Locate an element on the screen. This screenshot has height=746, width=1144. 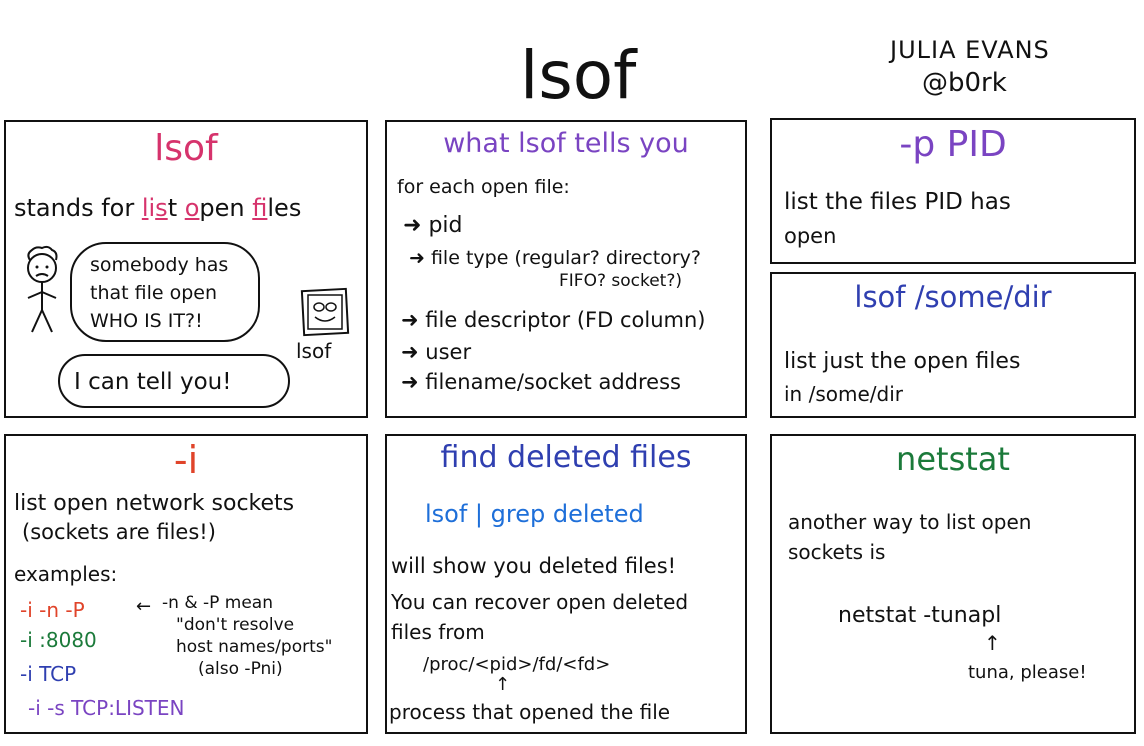
lsof-mascot-icon is located at coordinates (325, 312).